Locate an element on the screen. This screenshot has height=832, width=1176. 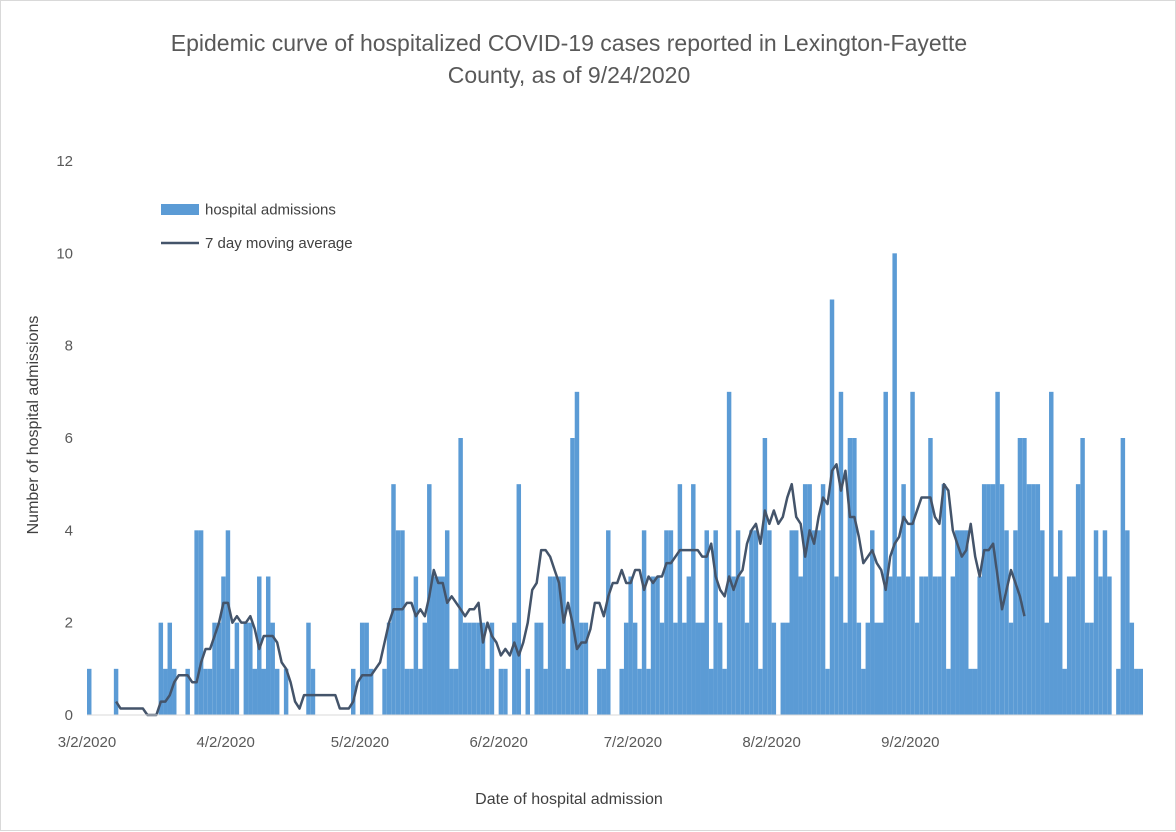
x-tick-label: 5/2/2020 is located at coordinates (360, 742).